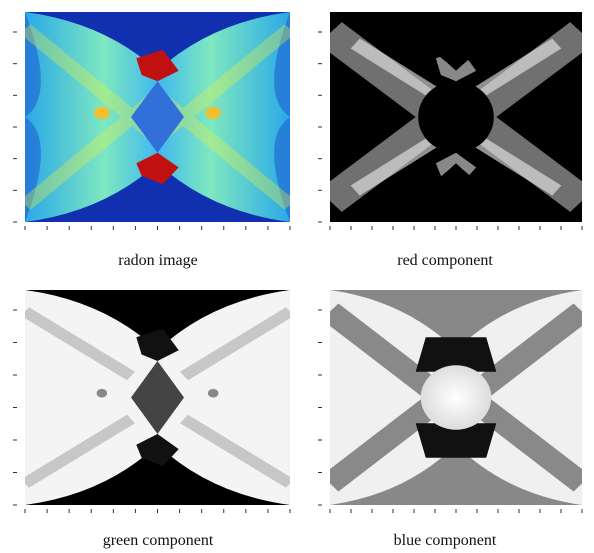  I want to click on caption: green component, so click(158, 540).